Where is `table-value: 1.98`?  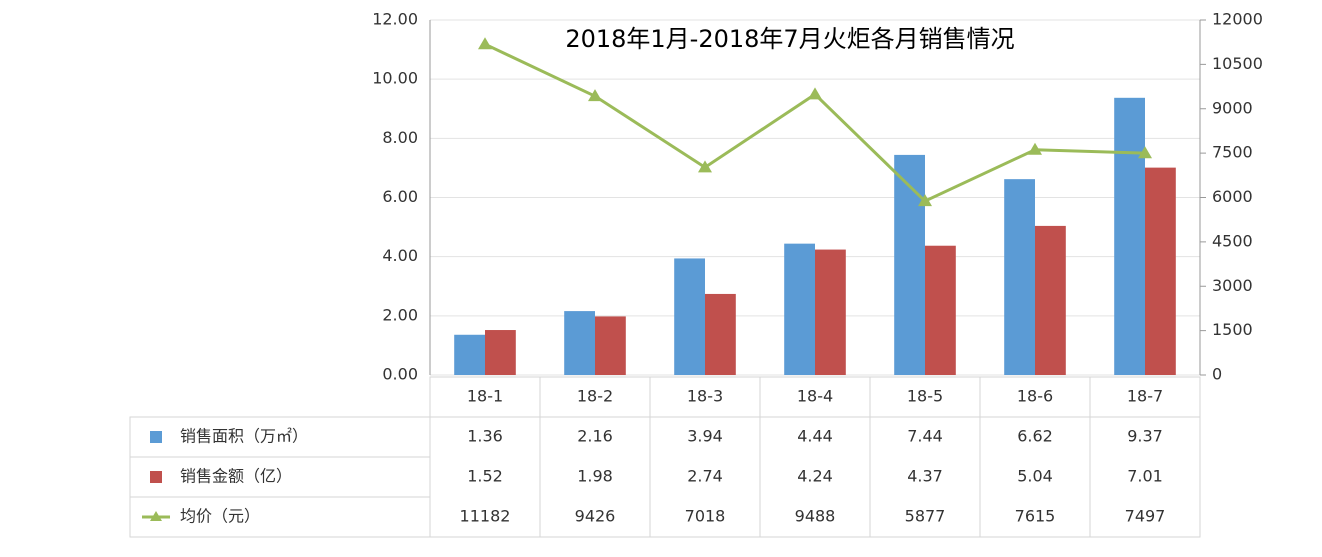 table-value: 1.98 is located at coordinates (595, 476).